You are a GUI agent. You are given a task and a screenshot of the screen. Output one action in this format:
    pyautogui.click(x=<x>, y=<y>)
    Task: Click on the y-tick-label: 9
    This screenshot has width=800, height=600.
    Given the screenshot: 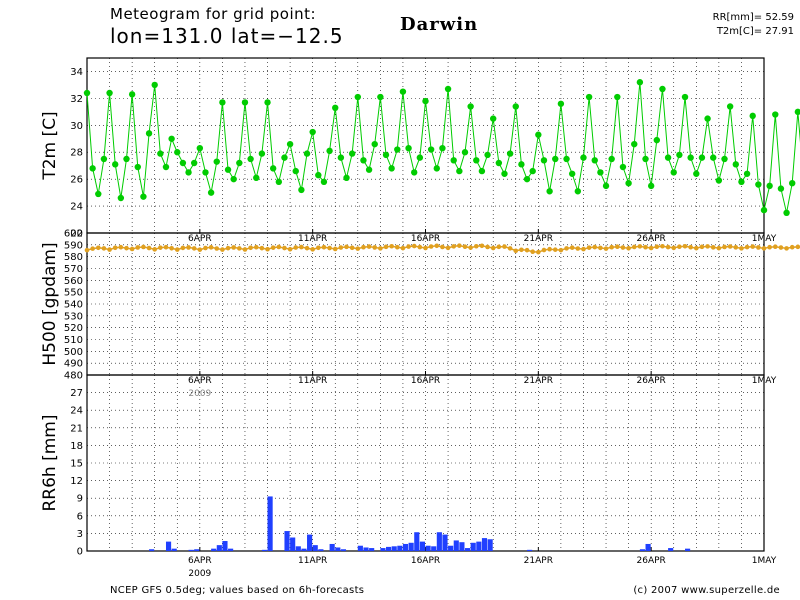 What is the action you would take?
    pyautogui.click(x=80, y=499)
    